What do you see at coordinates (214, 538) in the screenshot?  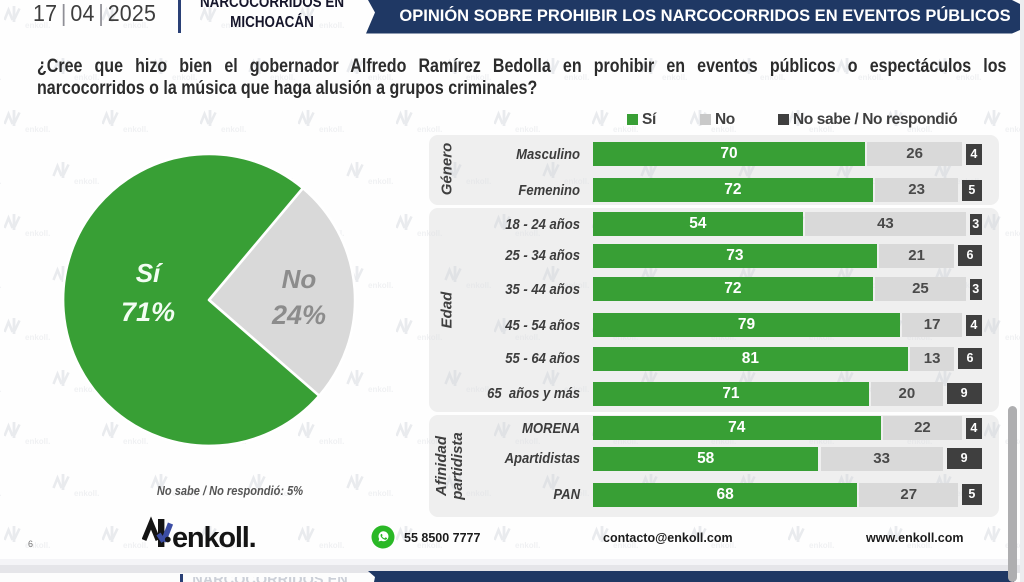 I see `svg-text: enkoll.` at bounding box center [214, 538].